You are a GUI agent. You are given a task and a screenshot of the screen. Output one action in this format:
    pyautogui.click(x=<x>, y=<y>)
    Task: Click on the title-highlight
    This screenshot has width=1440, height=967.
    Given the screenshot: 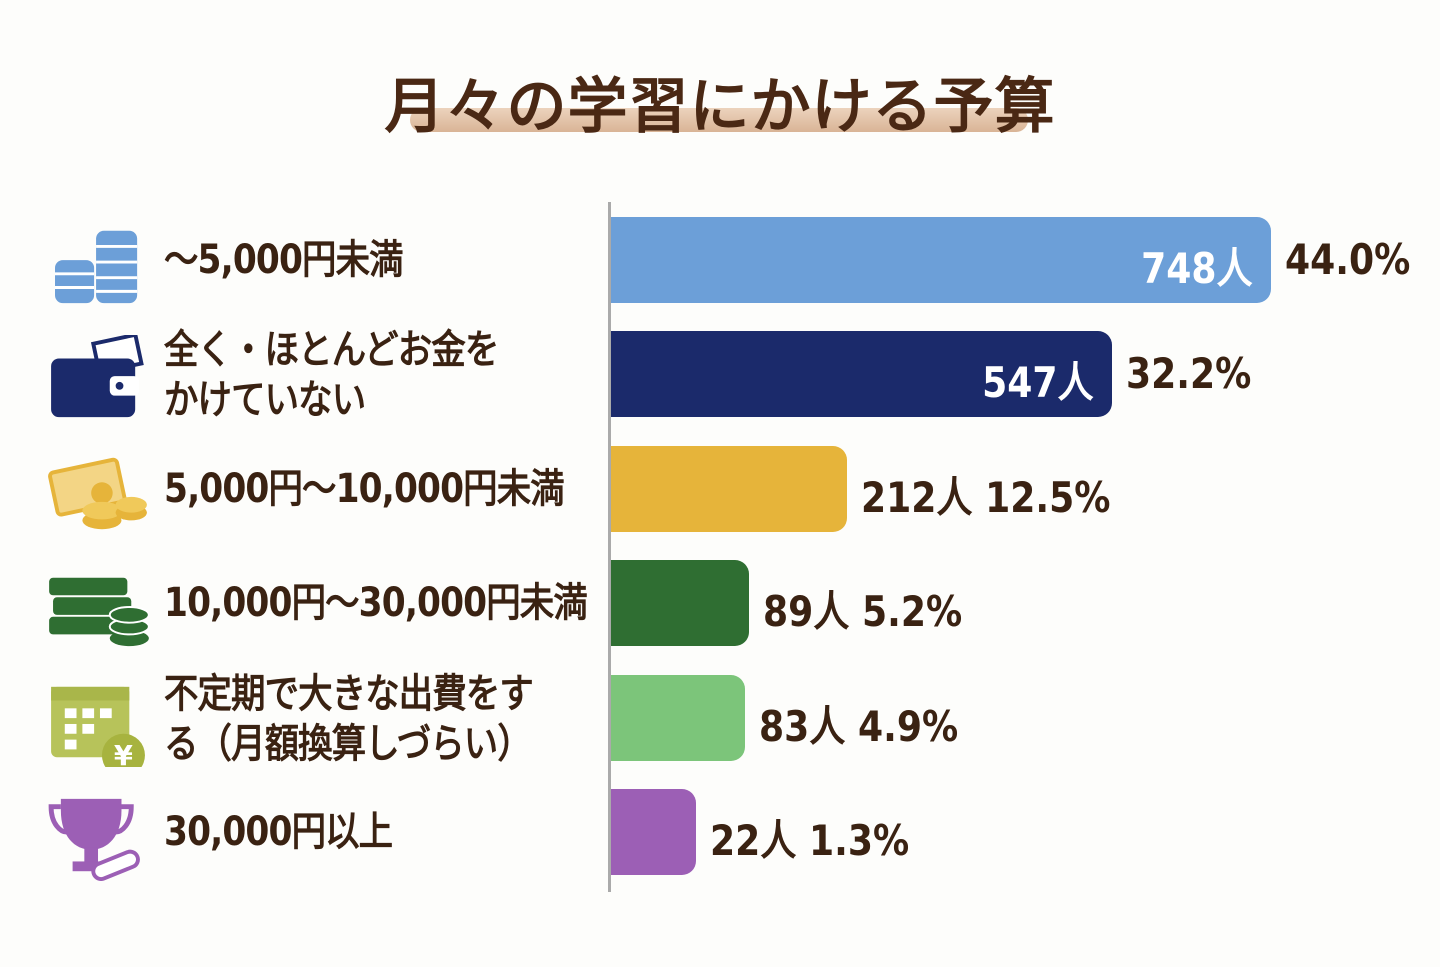 What is the action you would take?
    pyautogui.click(x=719, y=120)
    